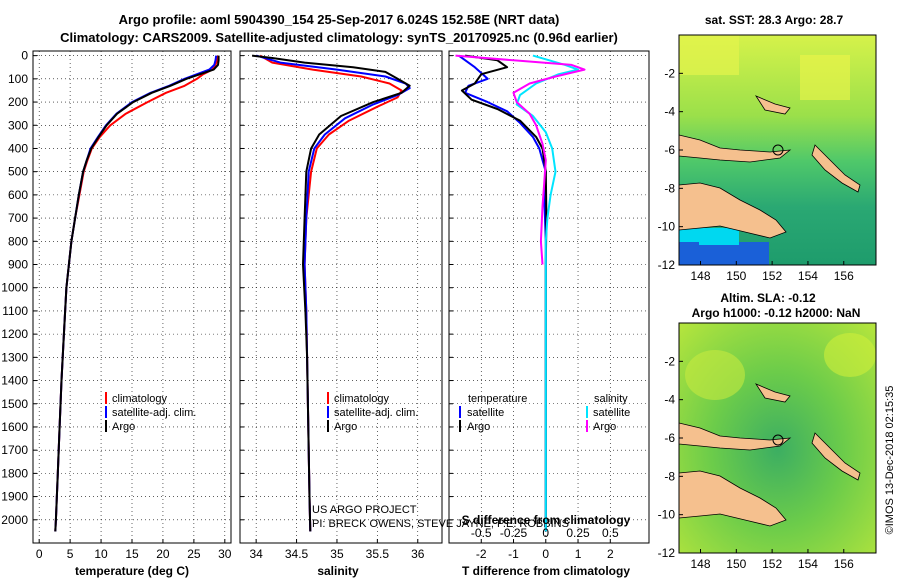  What do you see at coordinates (890, 460) in the screenshot?
I see `imos-watermark: ©IMOS 13-Dec-2018 02:15:35` at bounding box center [890, 460].